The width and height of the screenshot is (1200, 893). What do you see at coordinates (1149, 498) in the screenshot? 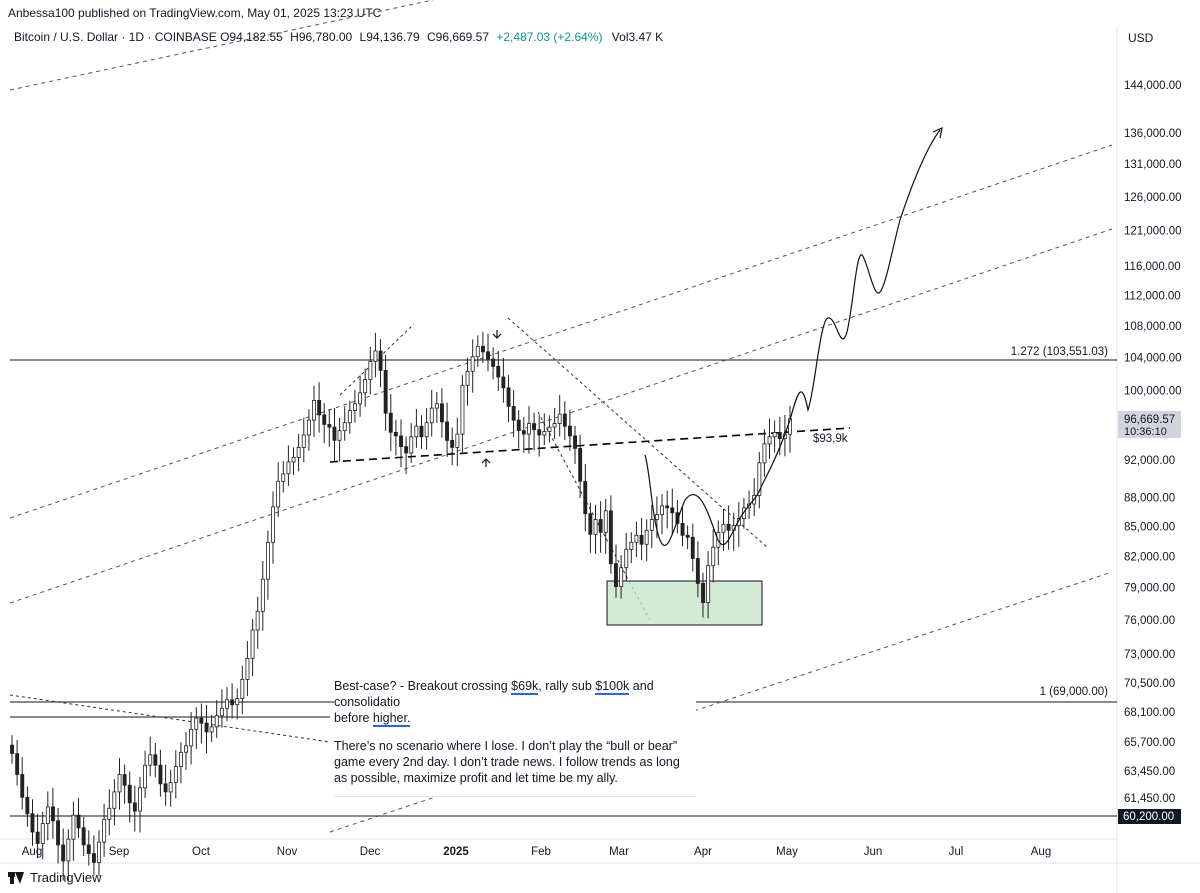
I see `price-tick-label: 88,000.00` at bounding box center [1149, 498].